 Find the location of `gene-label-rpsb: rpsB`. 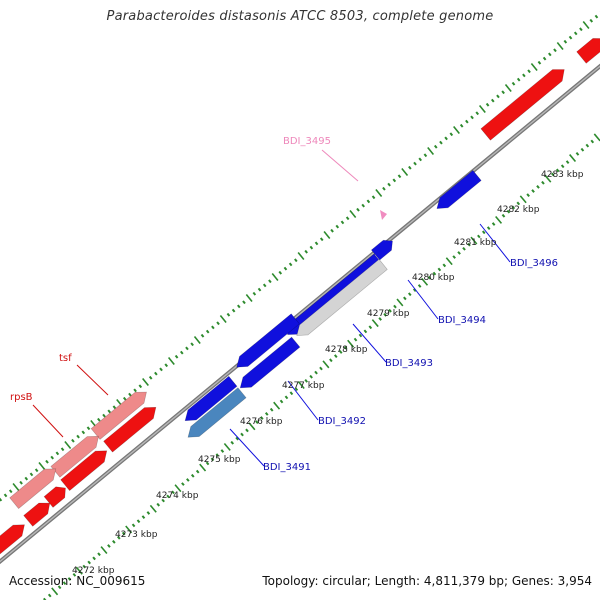

gene-label-rpsb: rpsB is located at coordinates (21, 397).